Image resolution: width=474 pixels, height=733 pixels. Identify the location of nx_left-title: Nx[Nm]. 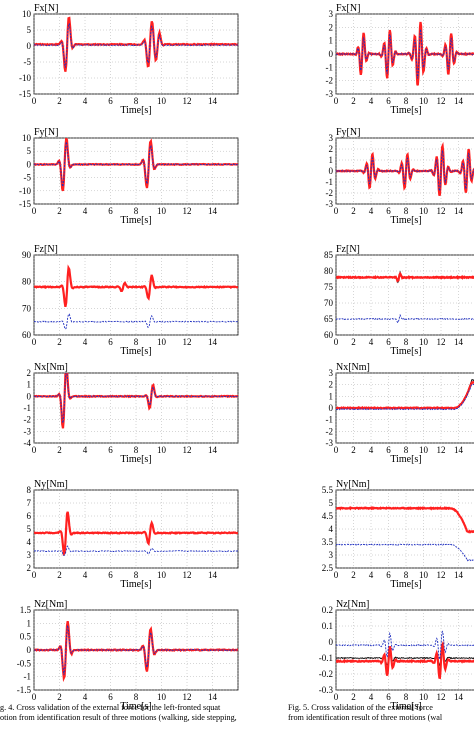
(51, 367).